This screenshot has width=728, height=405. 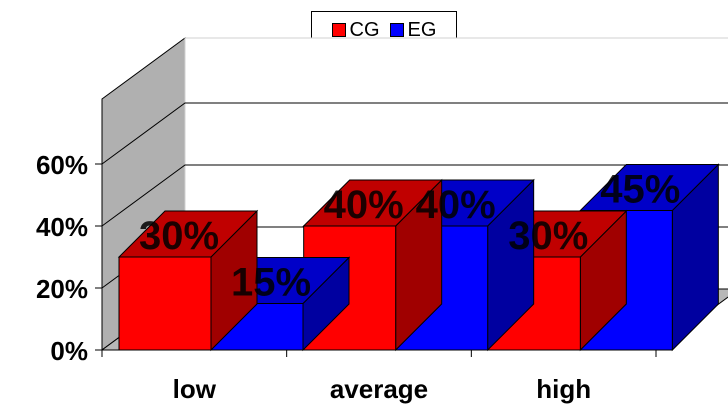 What do you see at coordinates (165, 303) in the screenshot?
I see `bar-front` at bounding box center [165, 303].